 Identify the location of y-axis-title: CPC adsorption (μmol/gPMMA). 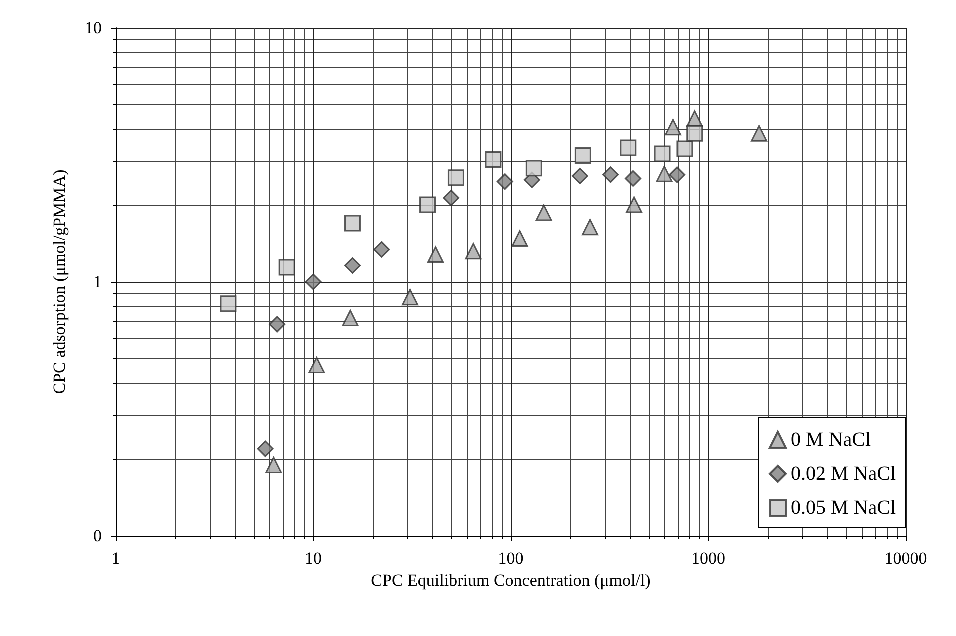
(59, 282).